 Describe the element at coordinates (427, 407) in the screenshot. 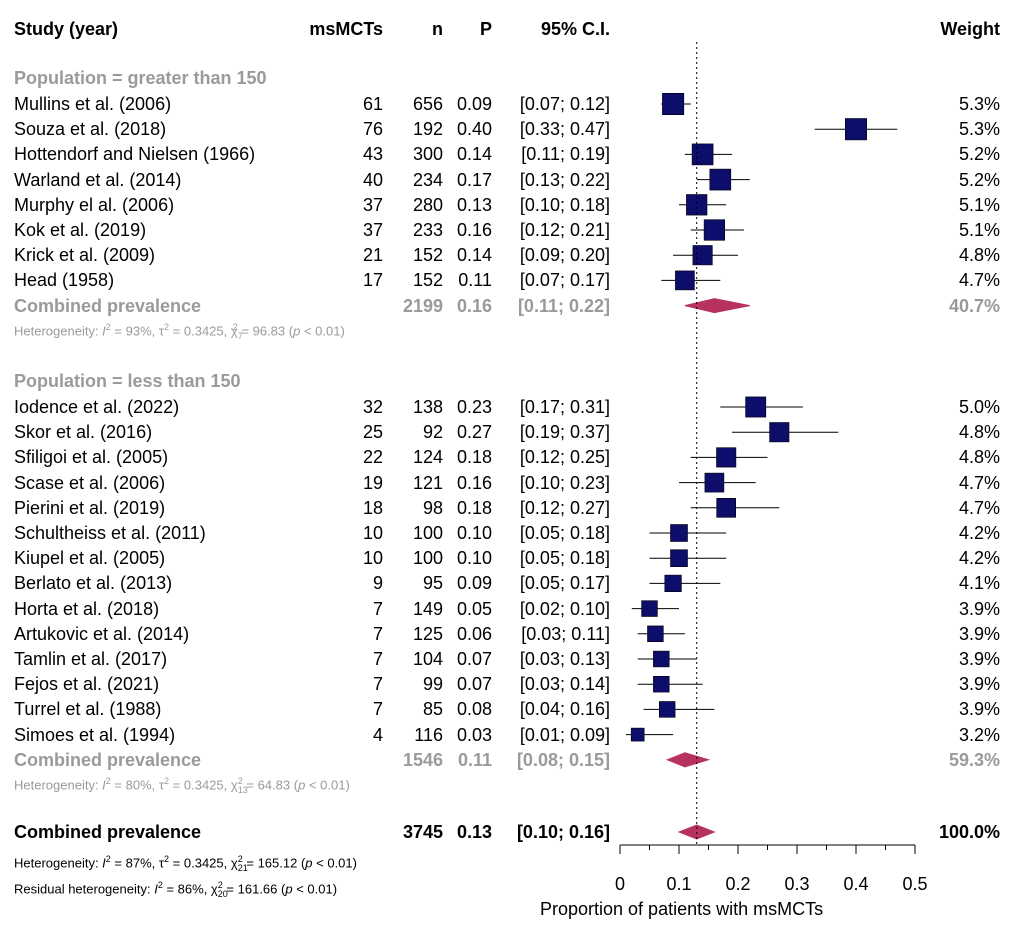

I see `study-n: 138` at that location.